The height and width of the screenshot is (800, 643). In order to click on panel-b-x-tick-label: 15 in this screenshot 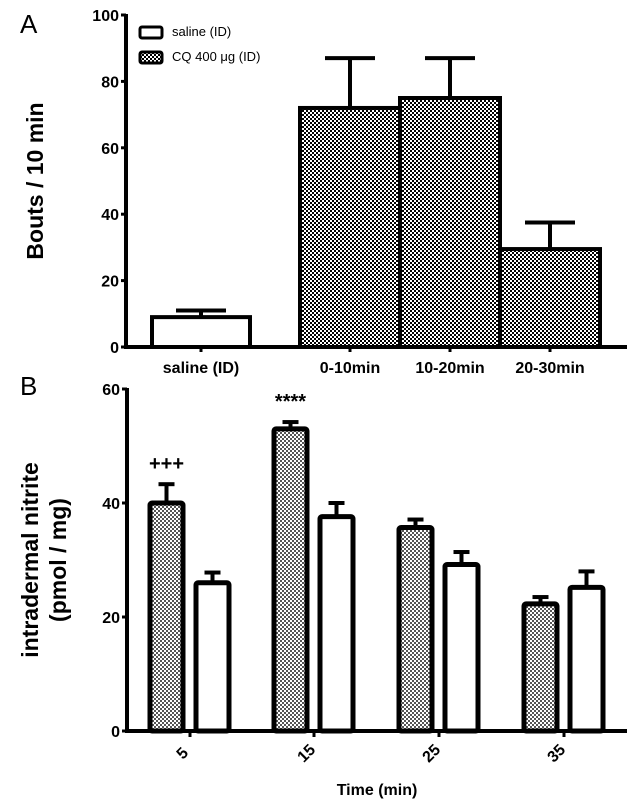, I will do `click(307, 753)`.